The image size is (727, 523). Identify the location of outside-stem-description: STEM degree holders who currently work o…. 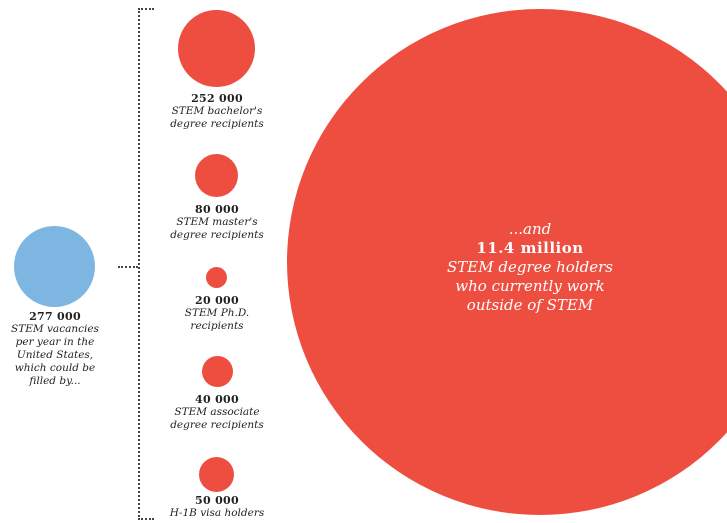
(530, 286).